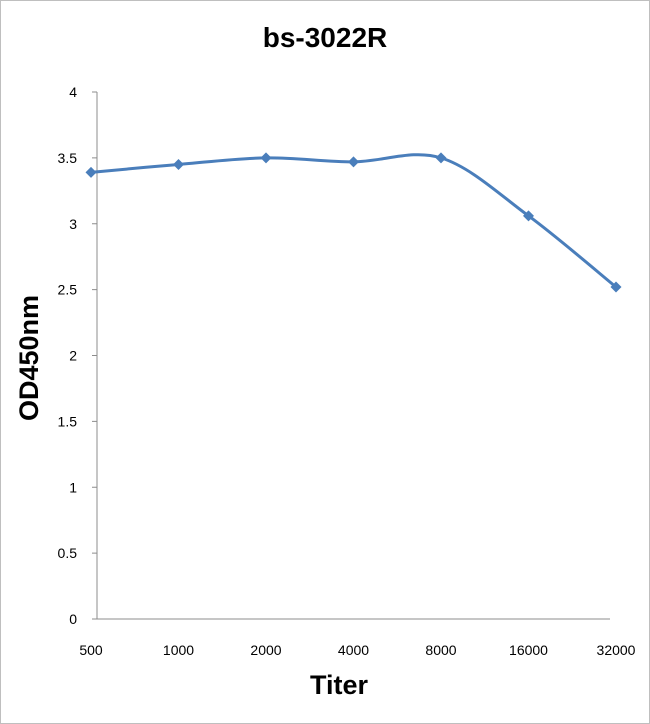 The width and height of the screenshot is (650, 724). I want to click on x-tick-label: 1000, so click(178, 650).